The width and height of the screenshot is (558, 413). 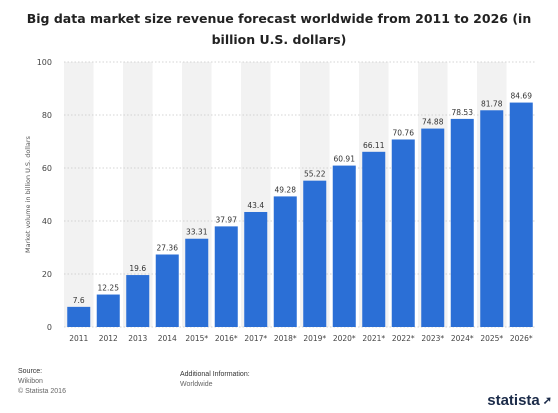 What do you see at coordinates (49, 327) in the screenshot?
I see `y-tick-label: 0` at bounding box center [49, 327].